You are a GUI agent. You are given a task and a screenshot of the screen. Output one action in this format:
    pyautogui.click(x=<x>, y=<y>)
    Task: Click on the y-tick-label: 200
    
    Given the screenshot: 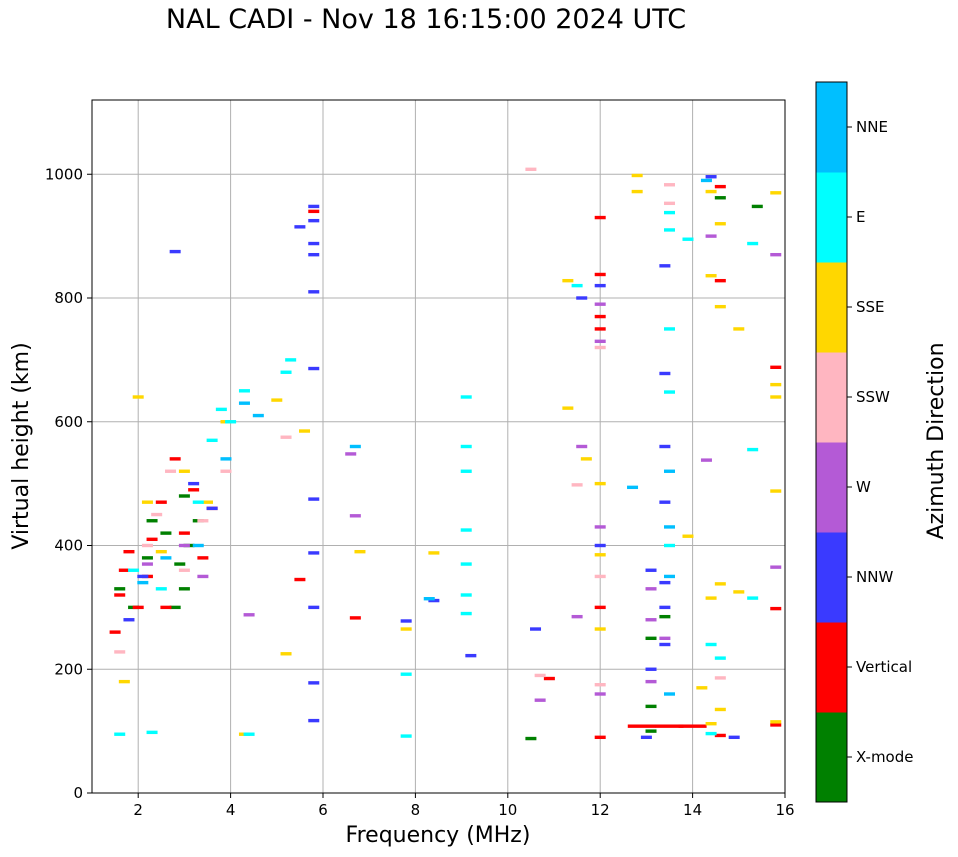 What is the action you would take?
    pyautogui.click(x=68, y=669)
    